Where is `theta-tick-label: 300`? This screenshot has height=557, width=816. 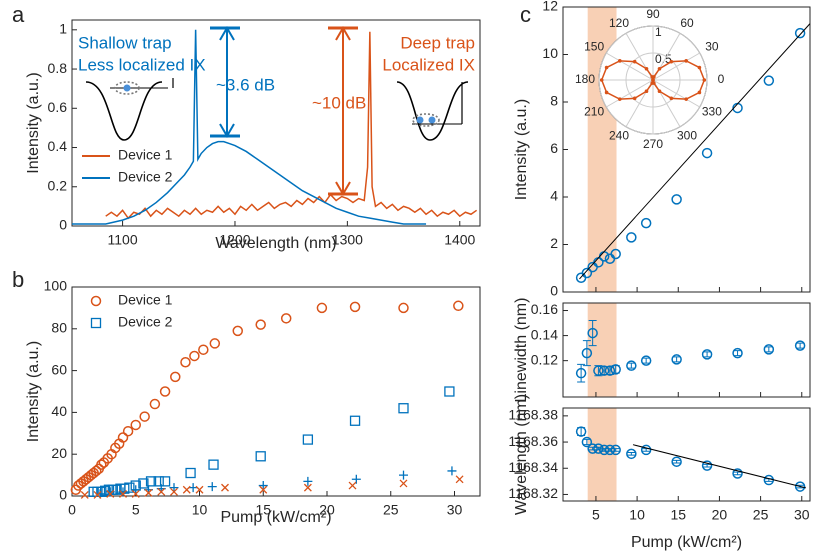 theta-tick-label: 300 is located at coordinates (687, 135).